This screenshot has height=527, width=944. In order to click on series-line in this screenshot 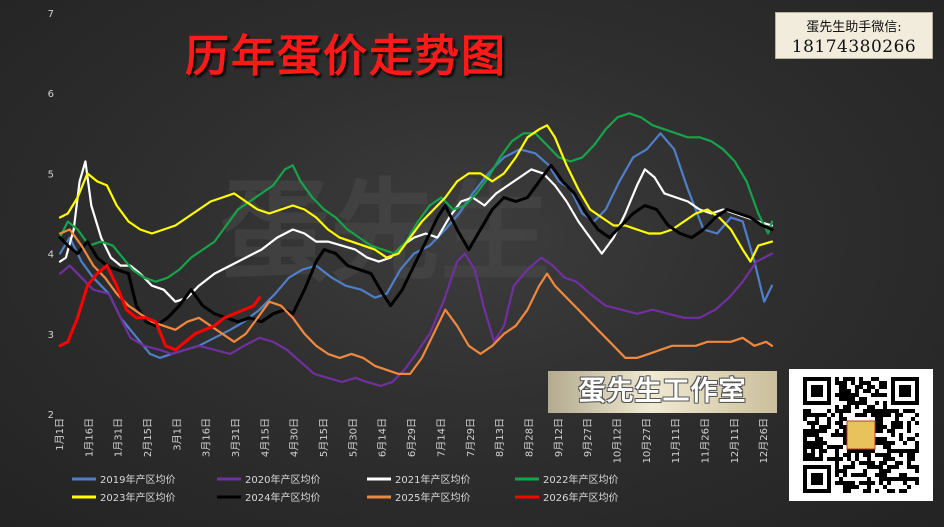, I will do `click(159, 308)`.